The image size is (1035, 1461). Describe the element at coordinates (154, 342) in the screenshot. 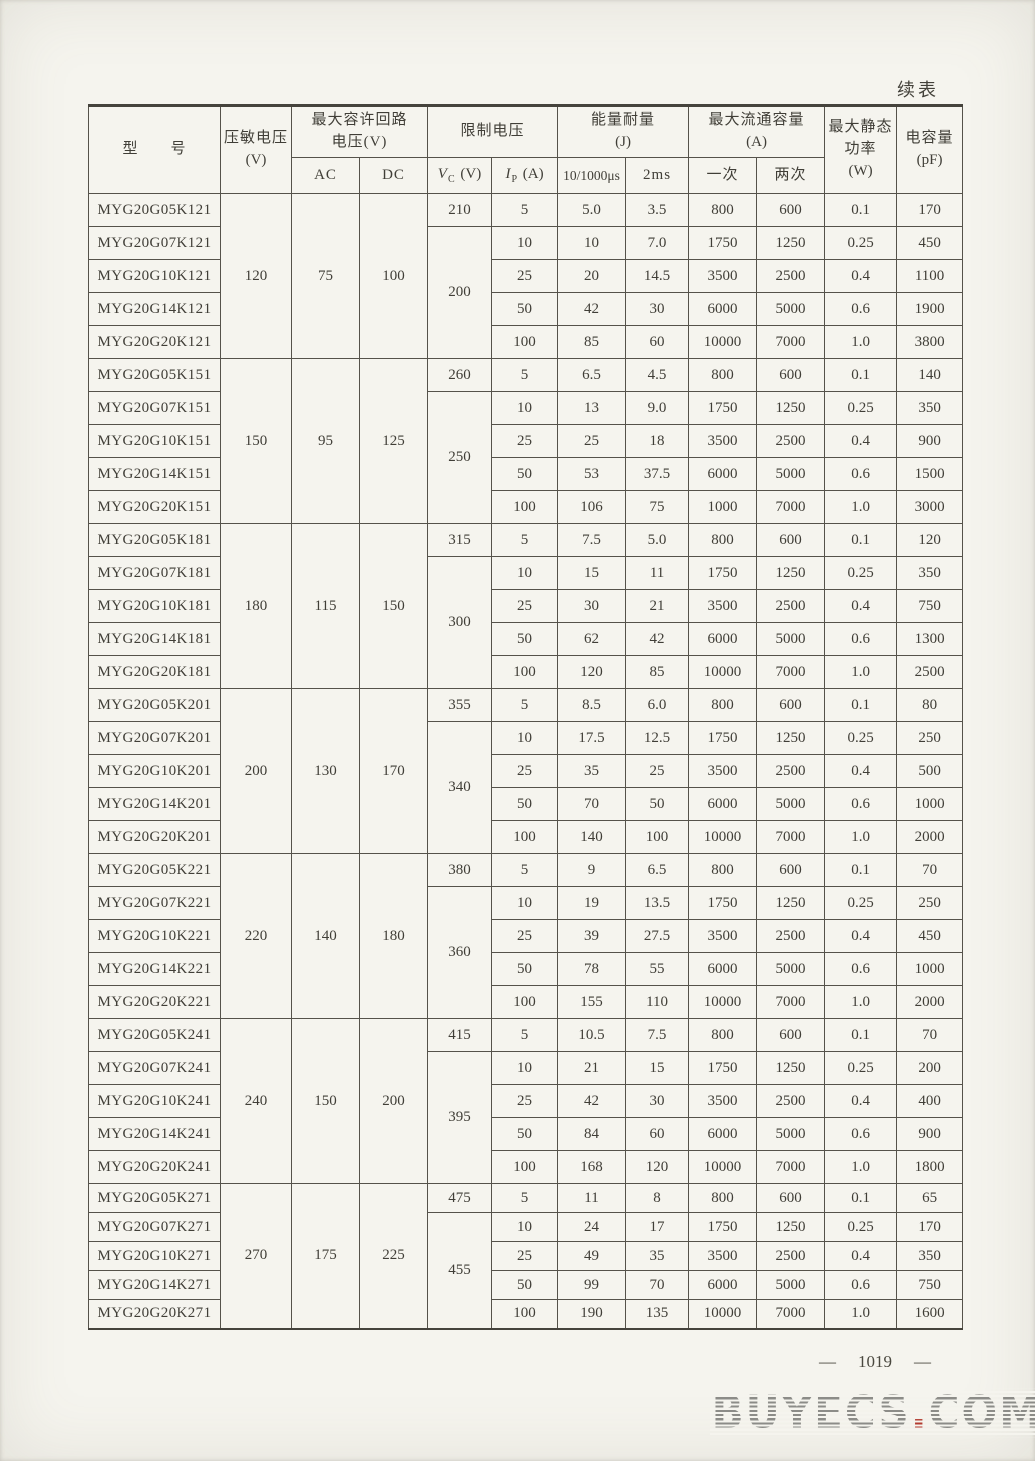

I see `cell-model: MYG20G20K121` at that location.